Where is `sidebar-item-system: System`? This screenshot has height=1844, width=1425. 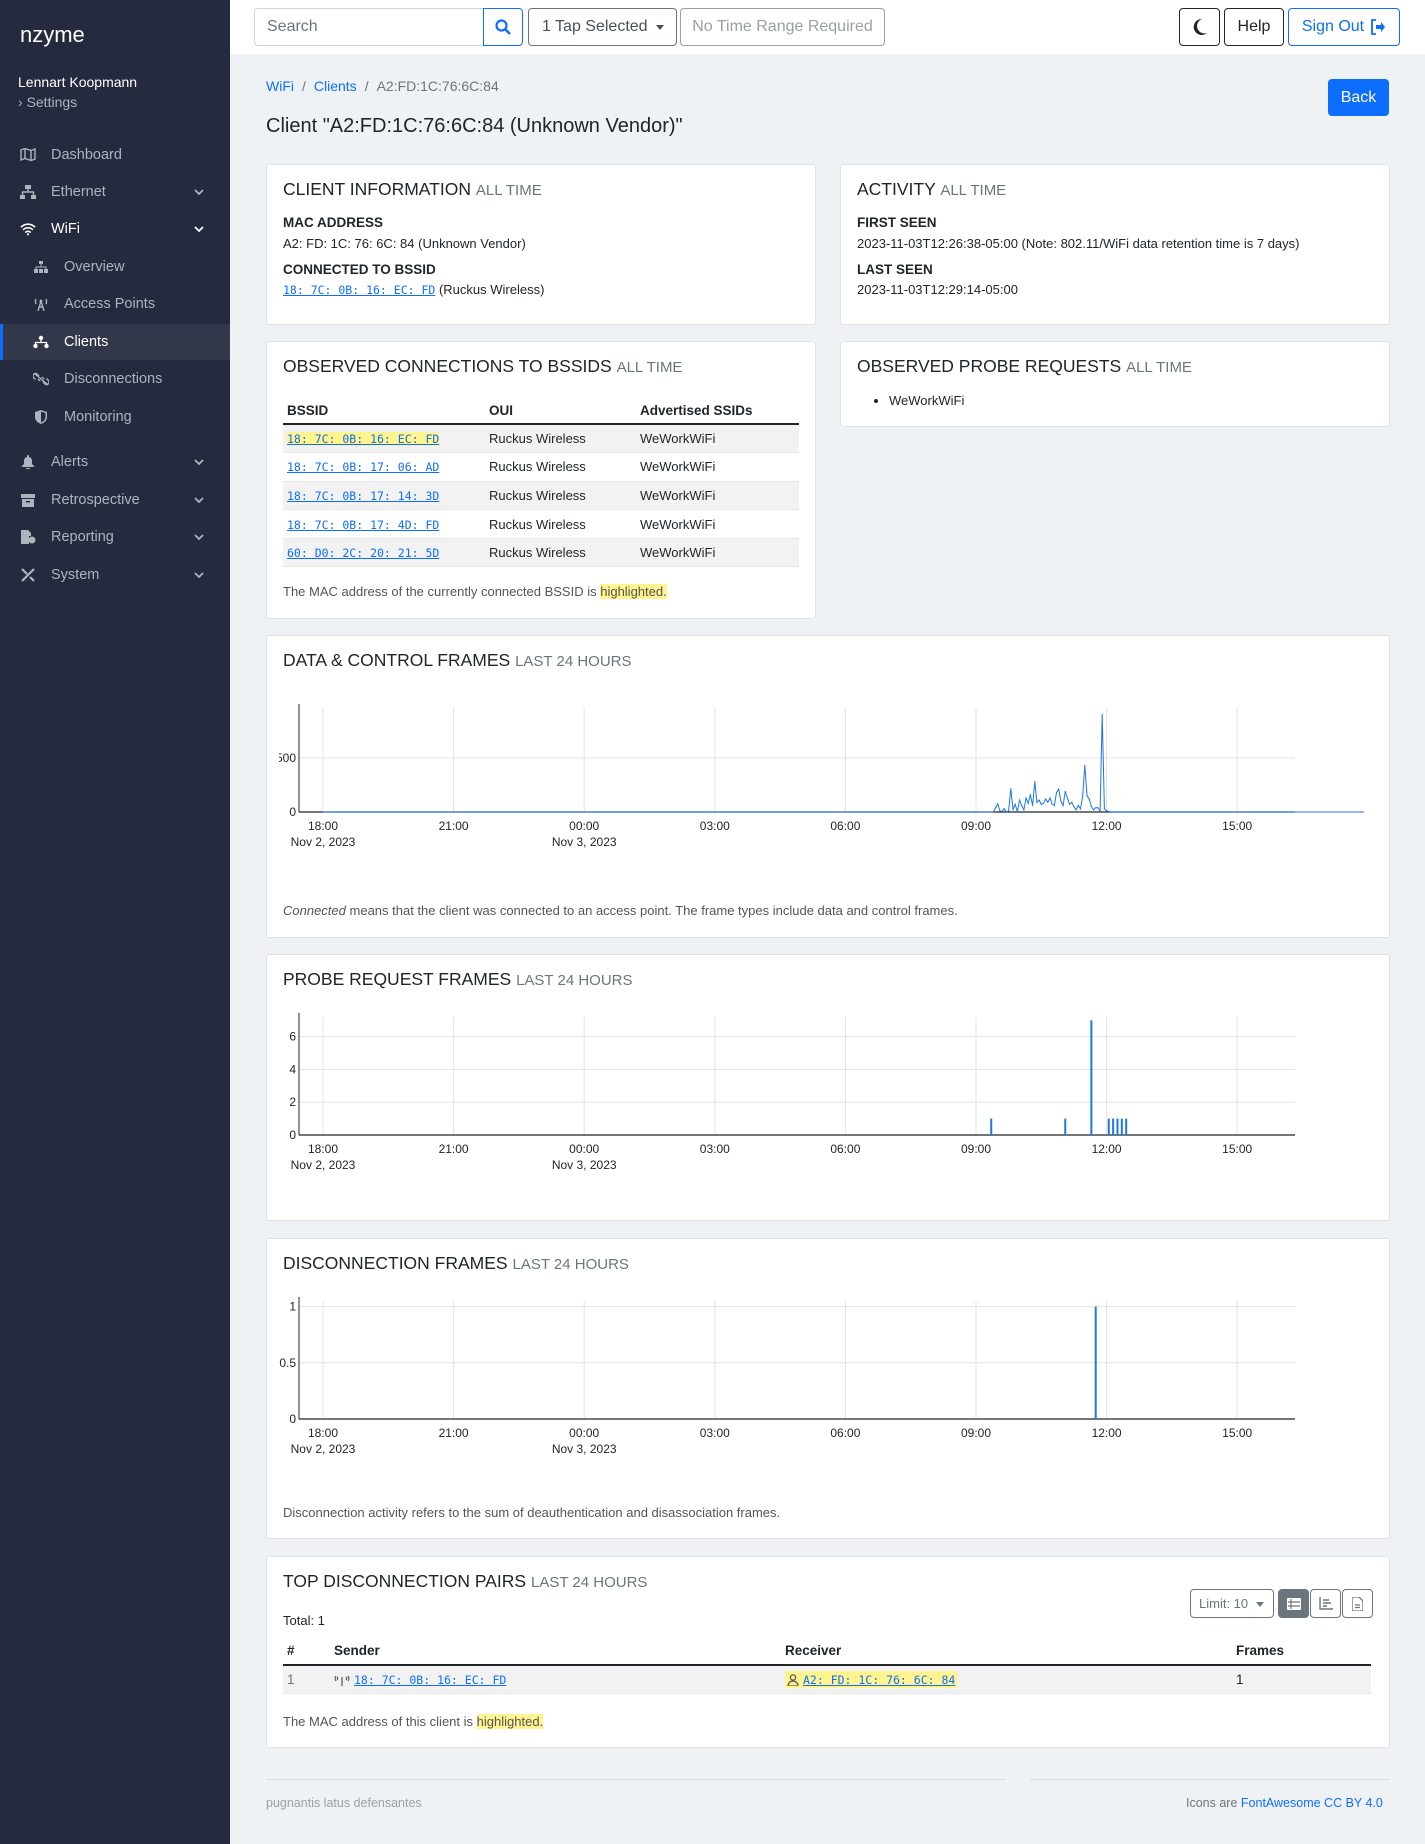 sidebar-item-system: System is located at coordinates (115, 575).